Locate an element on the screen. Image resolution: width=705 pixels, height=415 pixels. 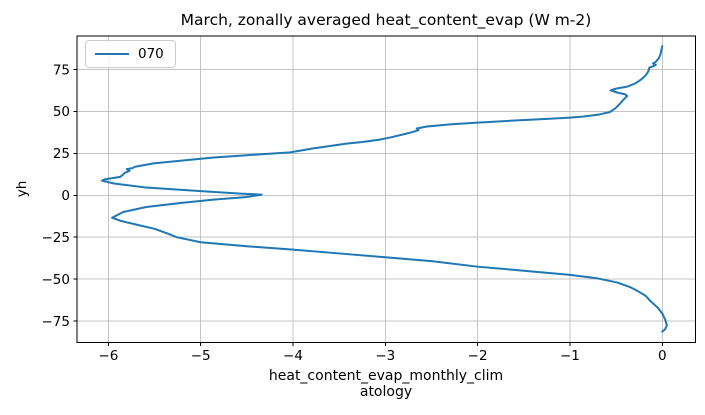
y-tick-label: 25 is located at coordinates (61, 154).